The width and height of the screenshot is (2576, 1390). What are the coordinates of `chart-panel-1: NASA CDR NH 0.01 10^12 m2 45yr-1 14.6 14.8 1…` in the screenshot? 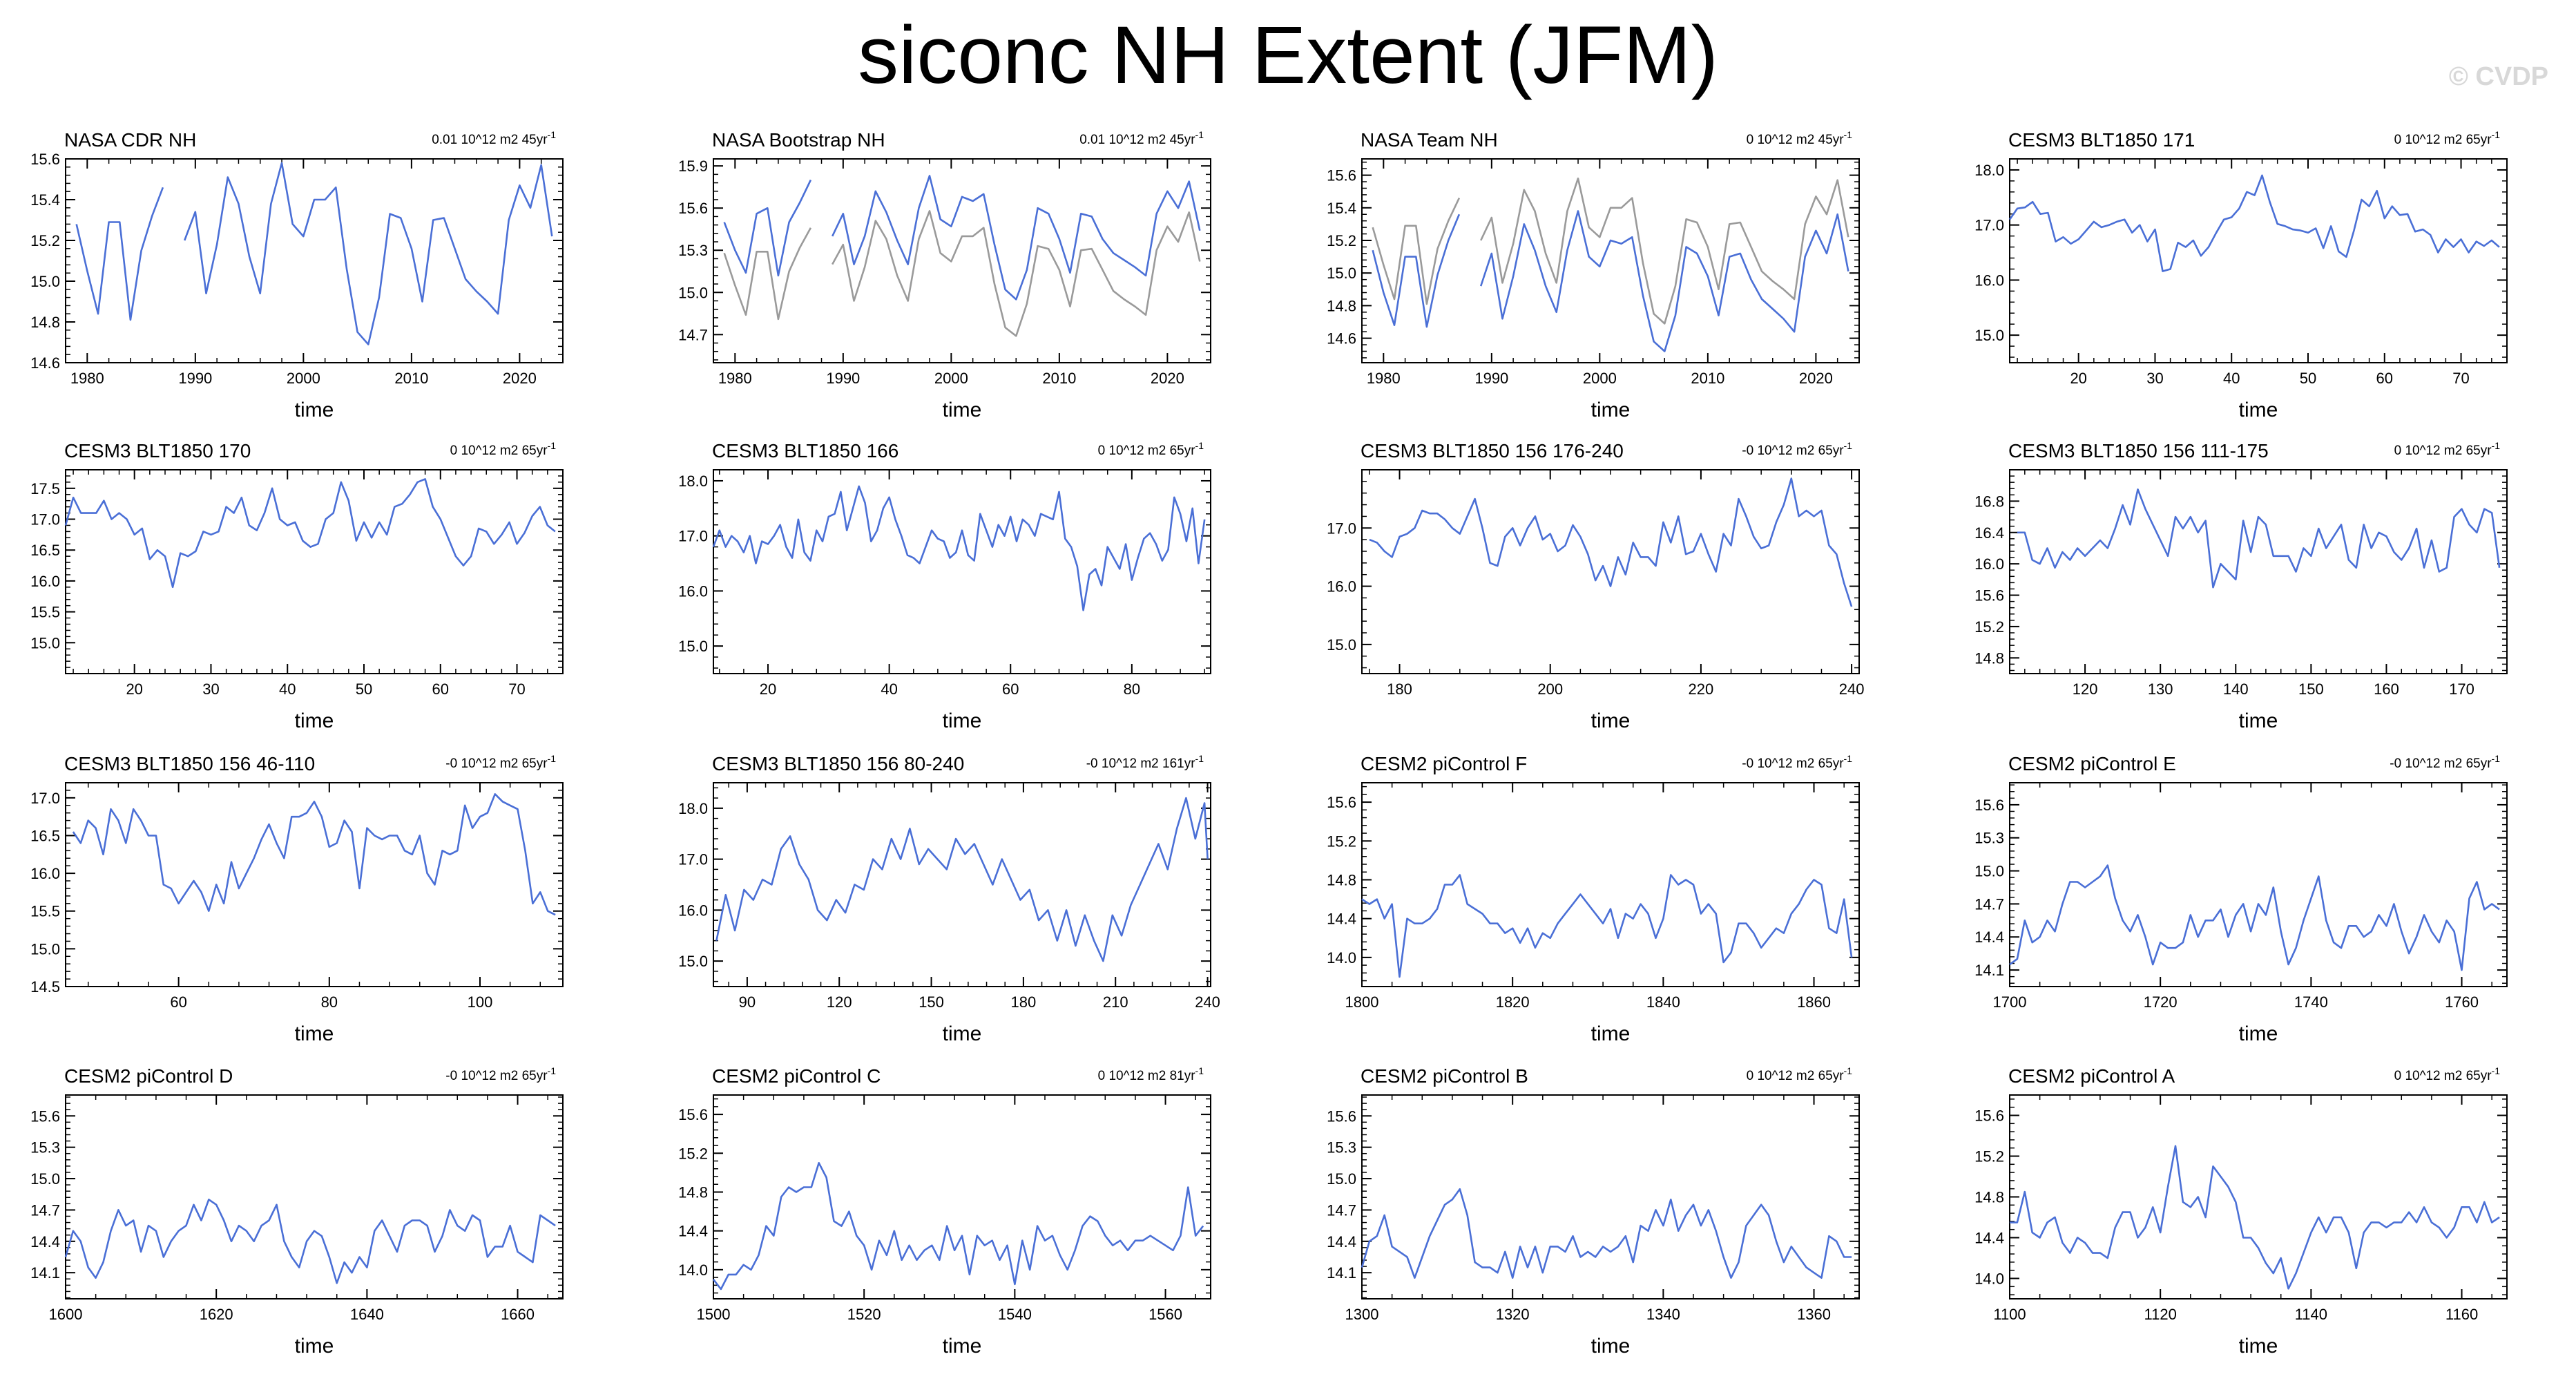 It's located at (297, 275).